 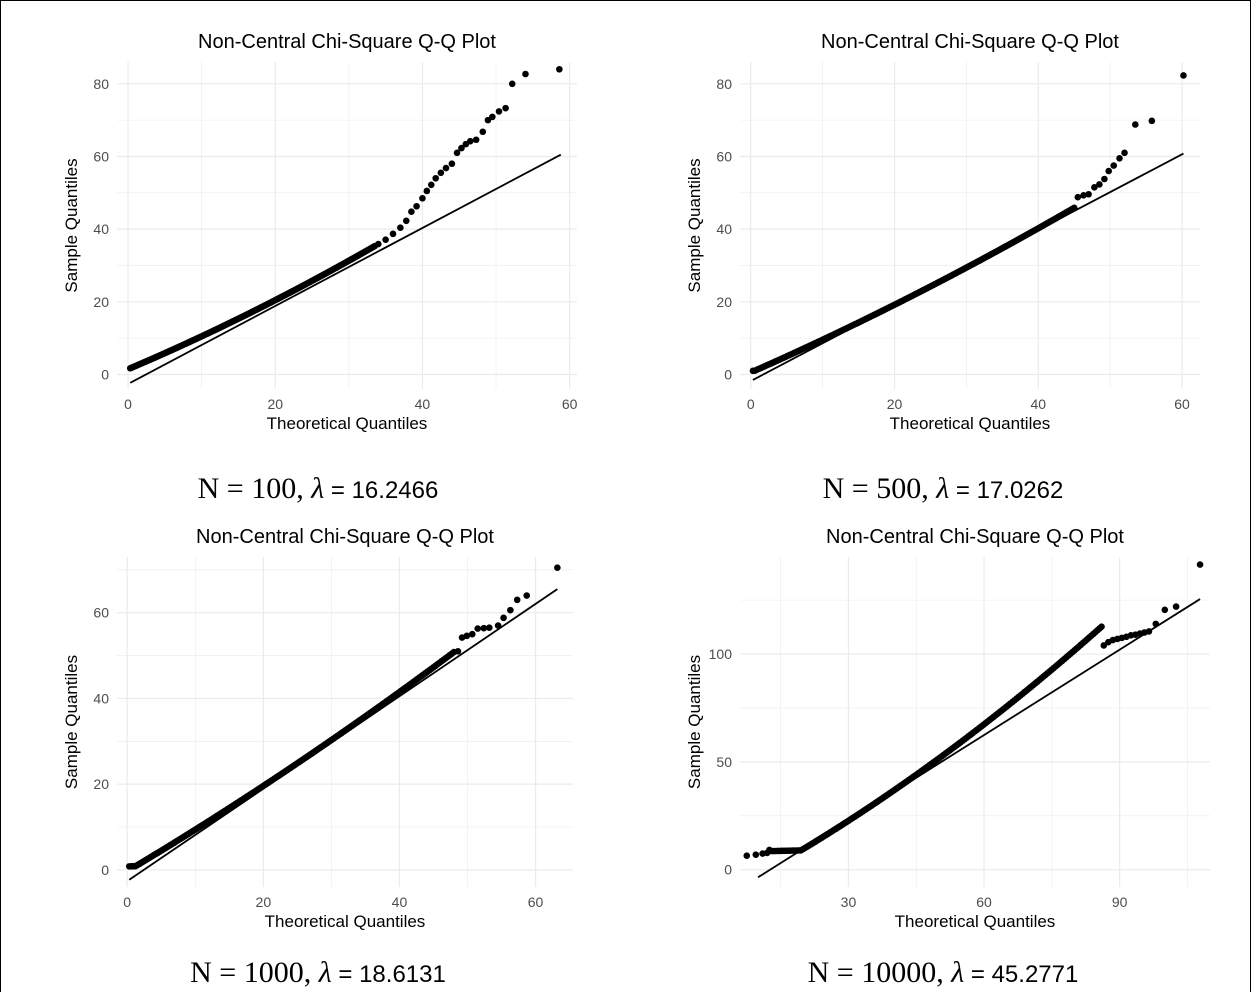 What do you see at coordinates (1120, 902) in the screenshot?
I see `x-tick-label: 90` at bounding box center [1120, 902].